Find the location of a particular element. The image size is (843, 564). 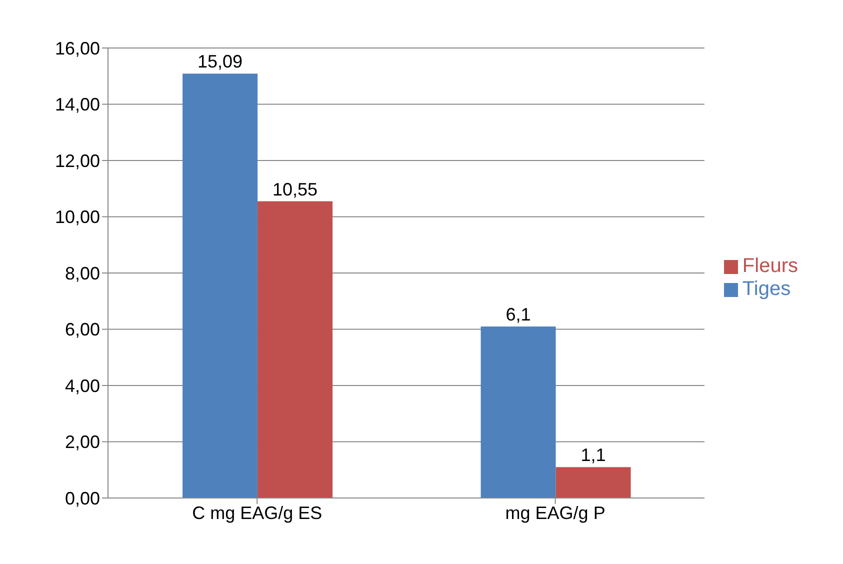

y-tick-label: 14,00 is located at coordinates (77, 104).